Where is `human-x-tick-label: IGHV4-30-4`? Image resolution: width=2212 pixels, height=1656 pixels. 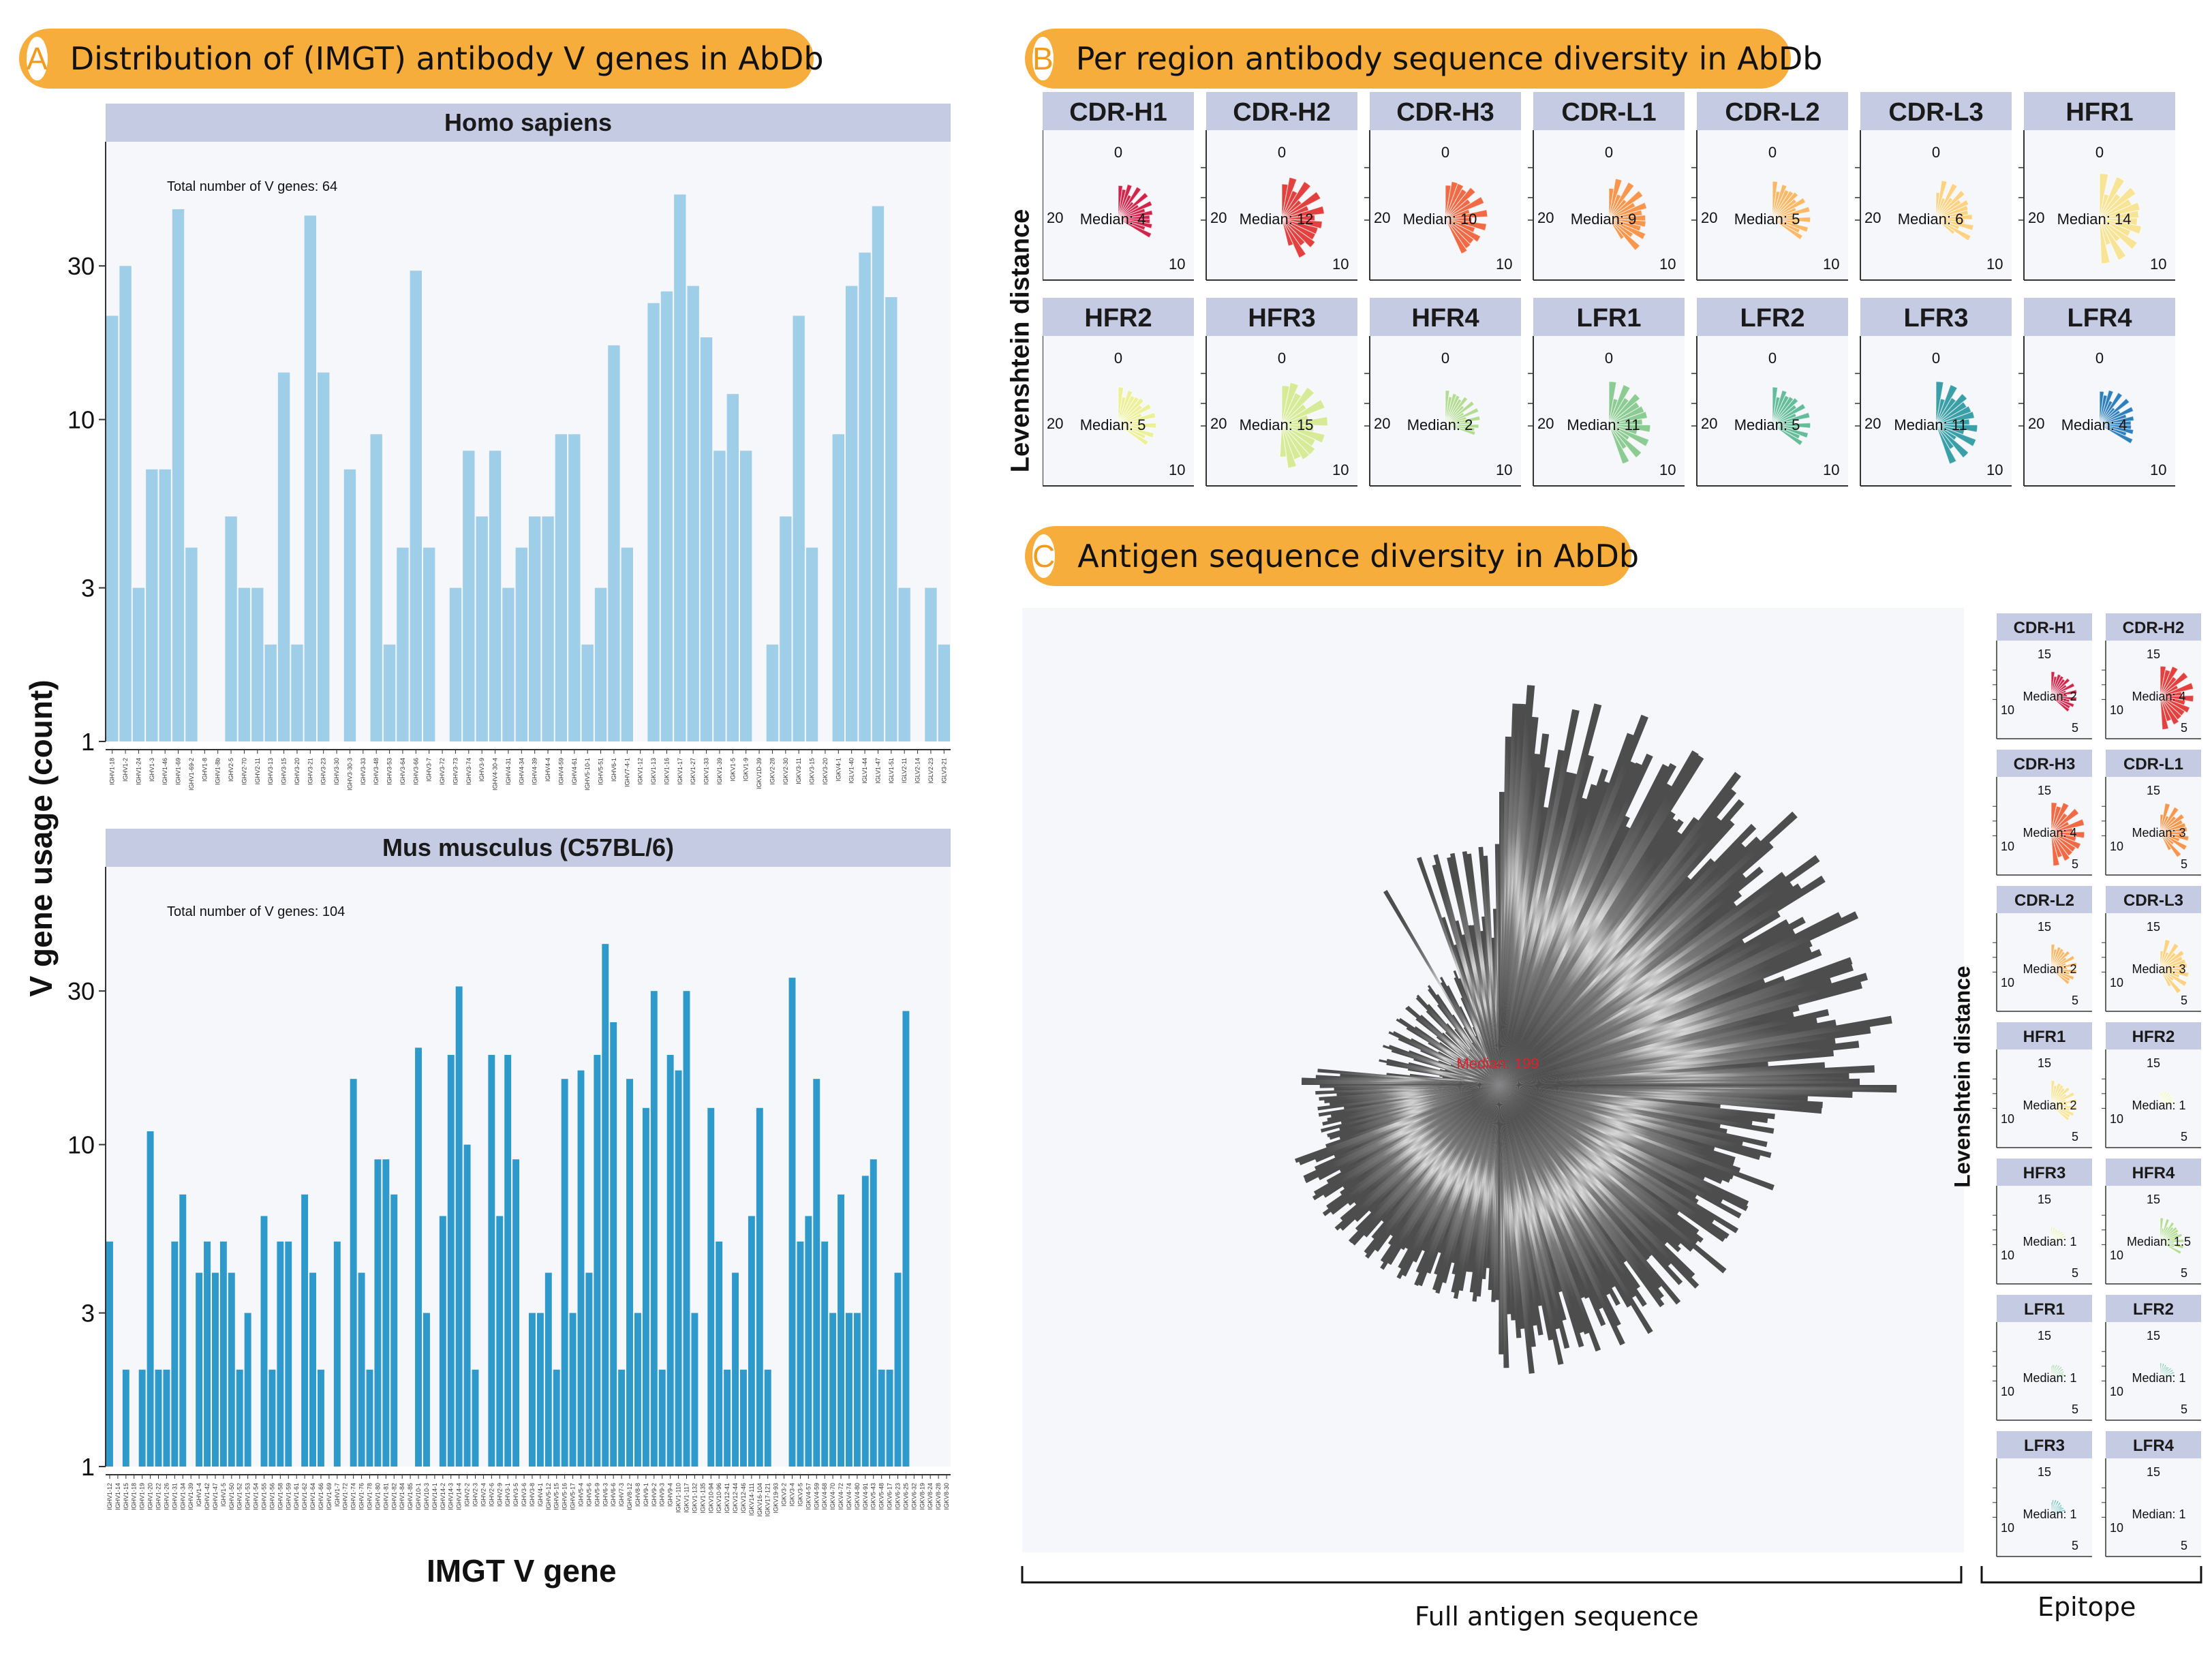 human-x-tick-label: IGHV4-30-4 is located at coordinates (496, 774).